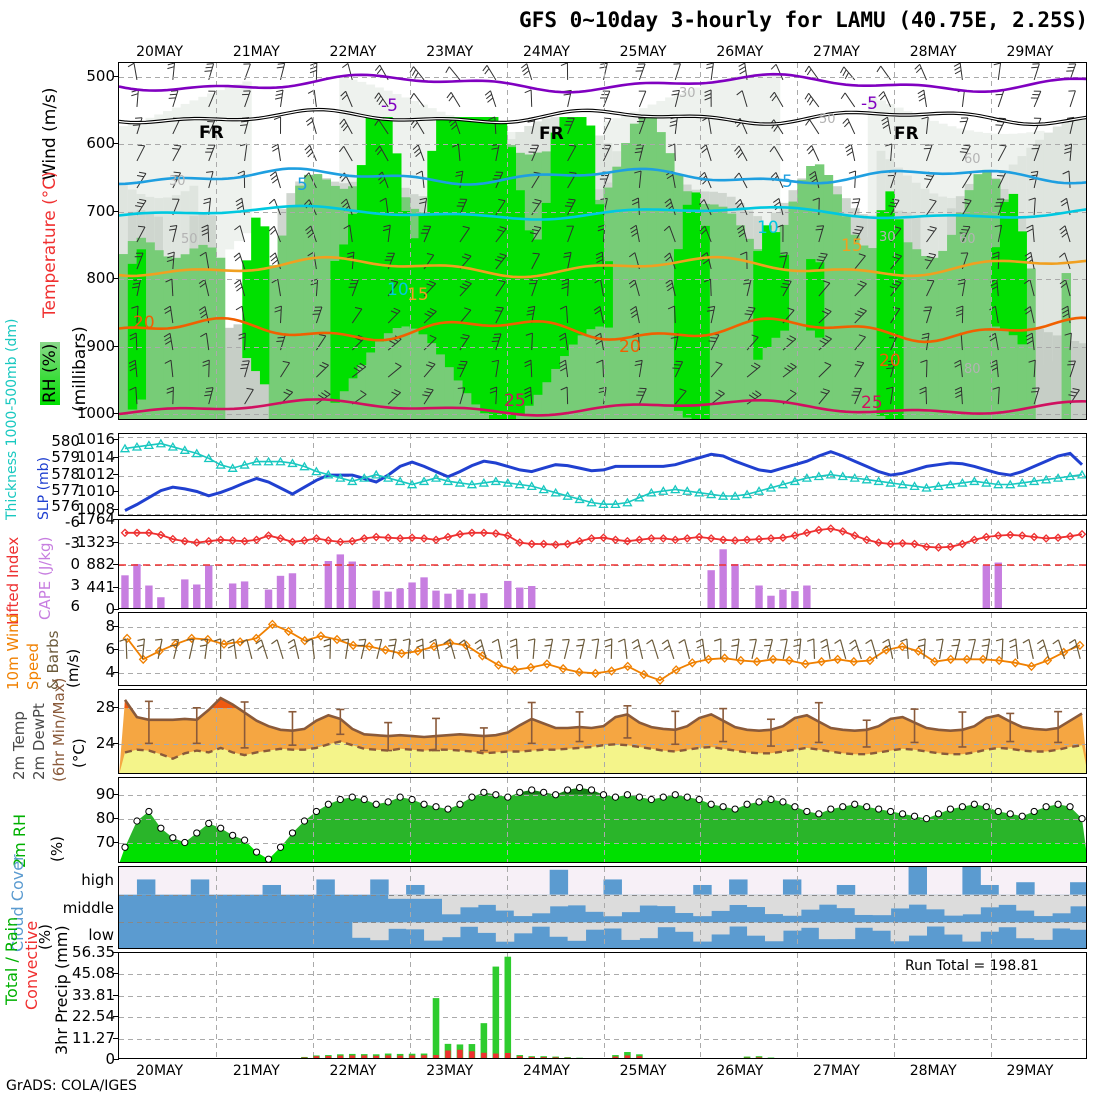 Image resolution: width=1100 pixels, height=1100 pixels. What do you see at coordinates (972, 966) in the screenshot?
I see `run-total-label: Run Total = 198.81` at bounding box center [972, 966].